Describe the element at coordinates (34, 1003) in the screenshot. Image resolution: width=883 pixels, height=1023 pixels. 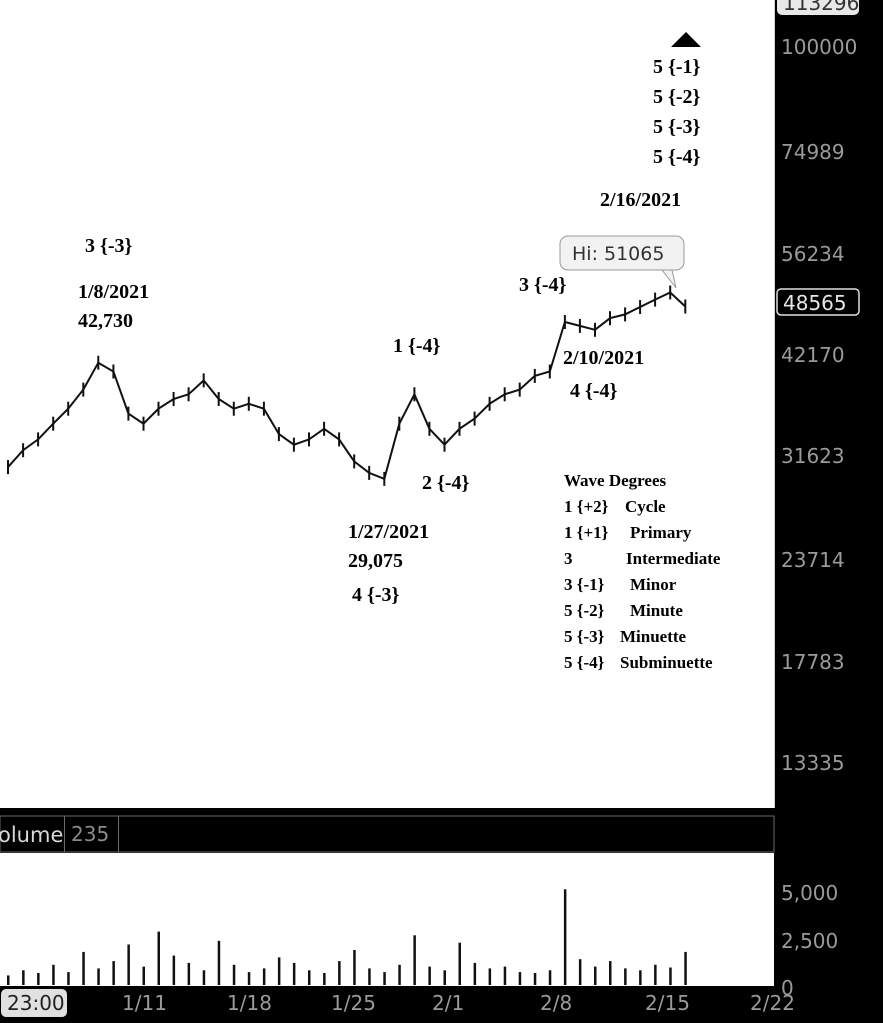
I see `time-cursor-box` at that location.